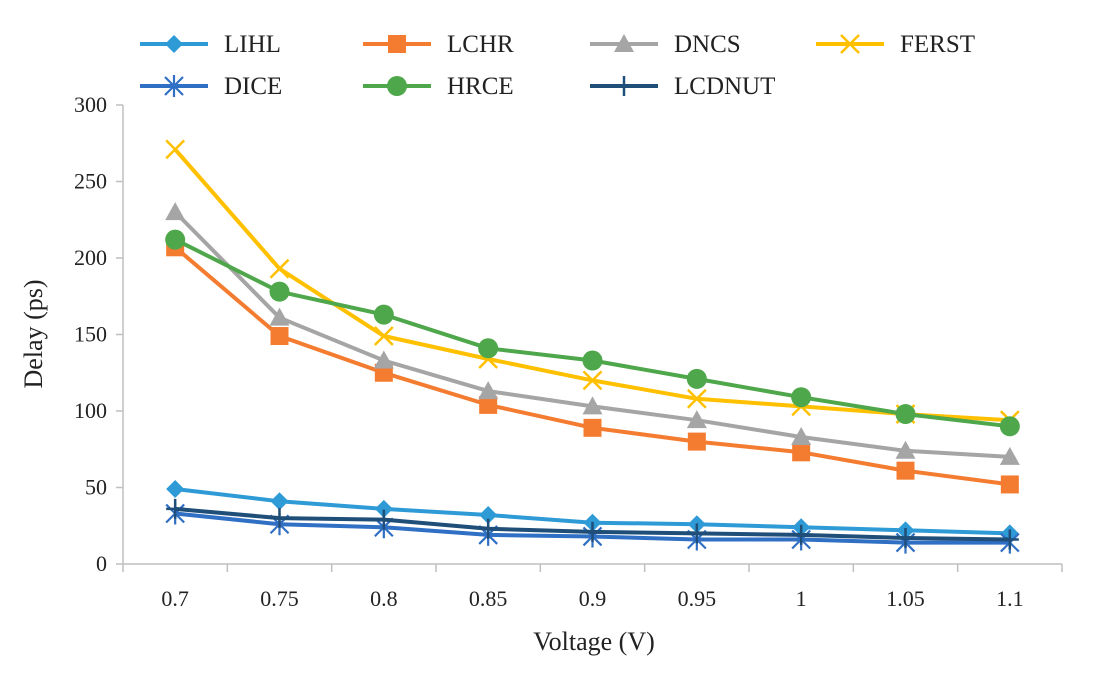 The image size is (1108, 674). What do you see at coordinates (101, 563) in the screenshot?
I see `y-tick-label: 0` at bounding box center [101, 563].